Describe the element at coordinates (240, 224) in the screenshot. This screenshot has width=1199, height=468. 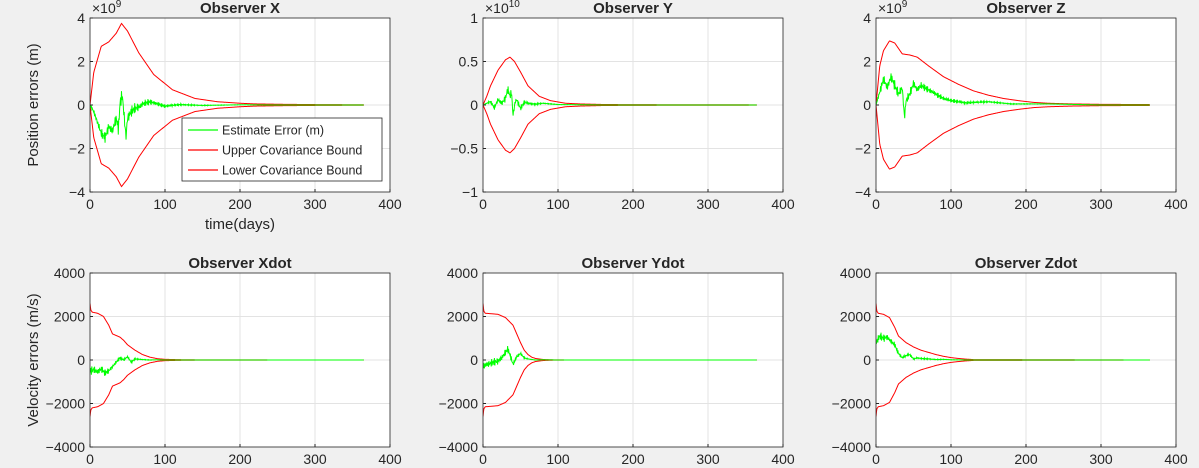
I see `x-axis-label: time(days)` at that location.